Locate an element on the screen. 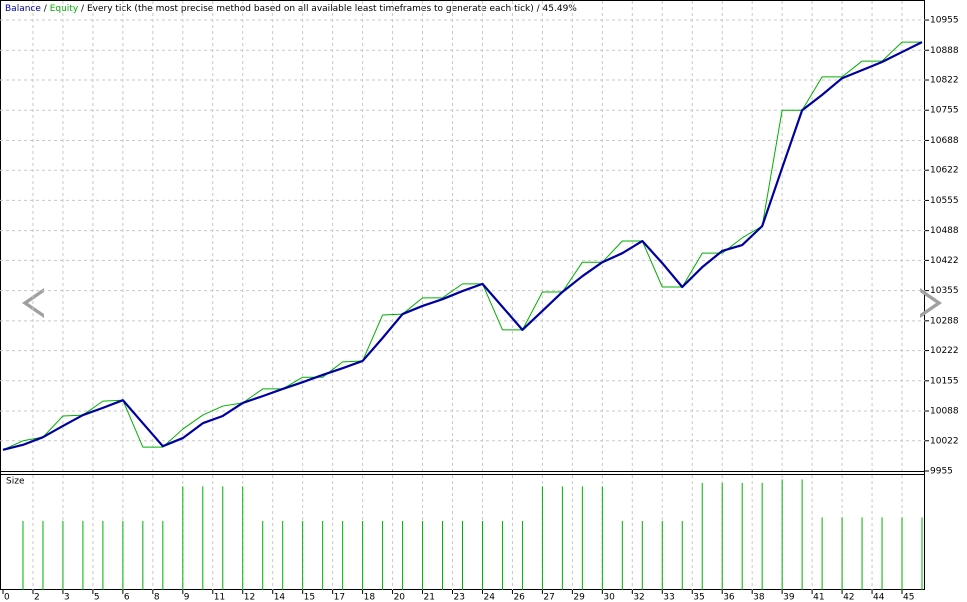 This screenshot has height=602, width=967. y-tick-label: 10755 is located at coordinates (944, 111).